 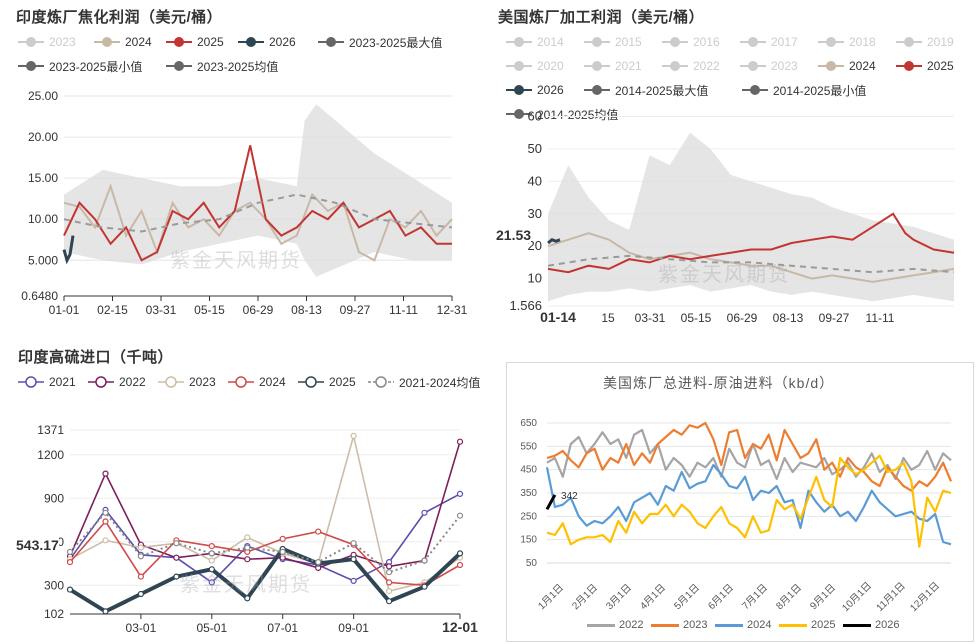 I want to click on legend-item-2020: 2020, so click(x=535, y=66).